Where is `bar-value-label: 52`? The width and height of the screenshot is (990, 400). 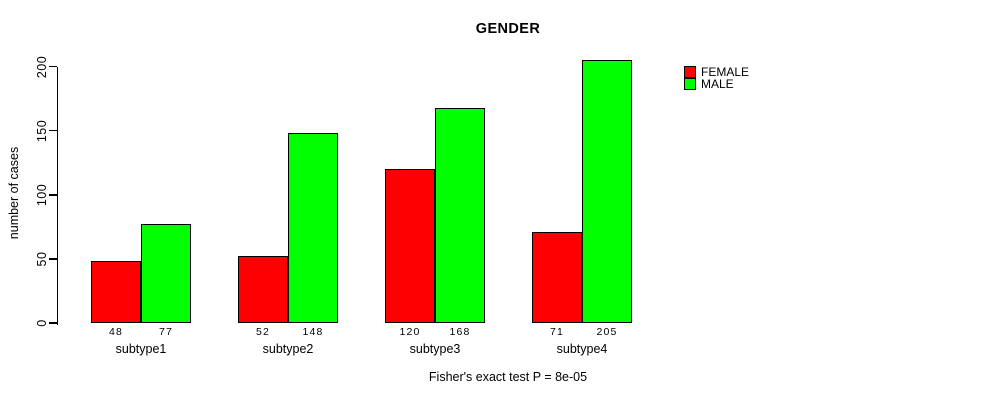 bar-value-label: 52 is located at coordinates (263, 332).